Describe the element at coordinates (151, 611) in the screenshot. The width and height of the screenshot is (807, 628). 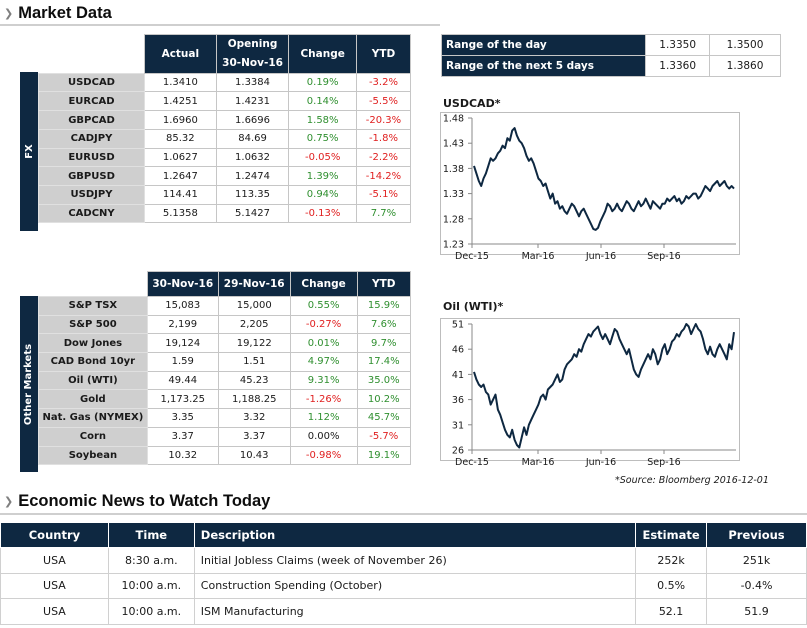
I see `news-time: 10:00 a.m.` at that location.